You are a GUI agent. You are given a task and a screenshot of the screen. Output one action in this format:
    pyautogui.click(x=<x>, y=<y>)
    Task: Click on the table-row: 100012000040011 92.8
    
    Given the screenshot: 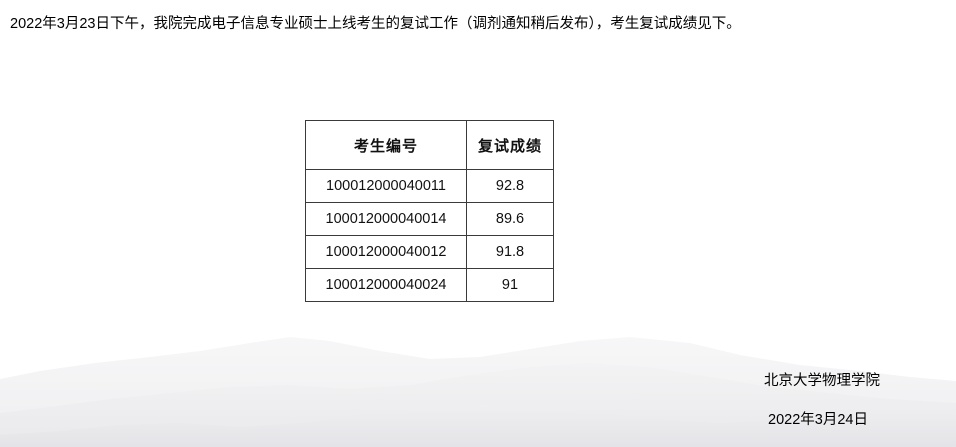 What is the action you would take?
    pyautogui.click(x=429, y=186)
    